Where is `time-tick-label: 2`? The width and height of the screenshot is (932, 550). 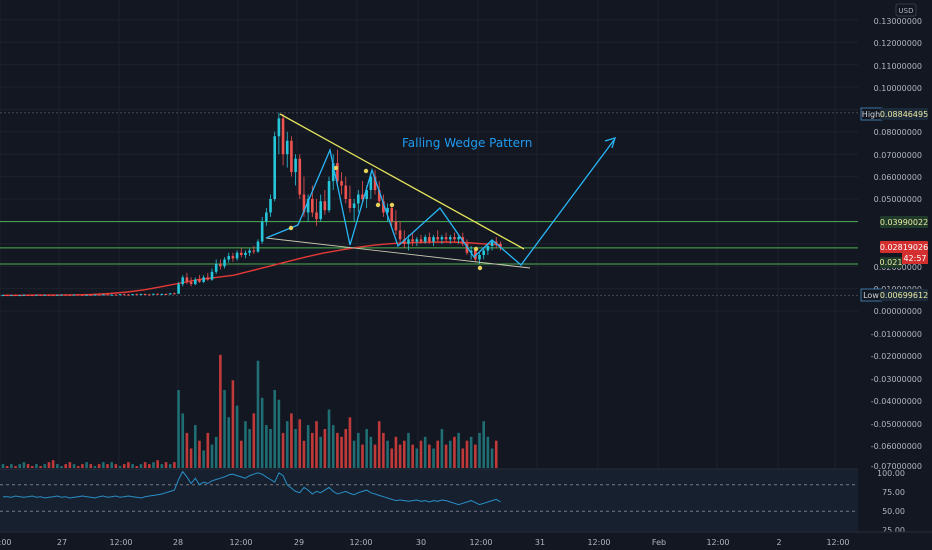 time-tick-label: 2 is located at coordinates (778, 542).